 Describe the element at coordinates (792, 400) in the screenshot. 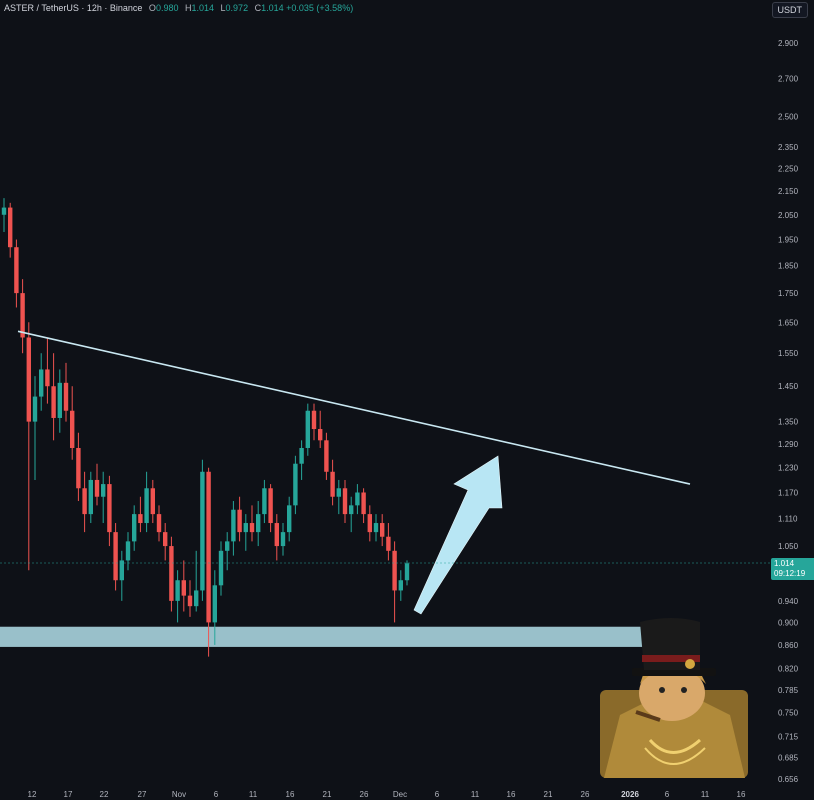

I see `price-axis` at that location.